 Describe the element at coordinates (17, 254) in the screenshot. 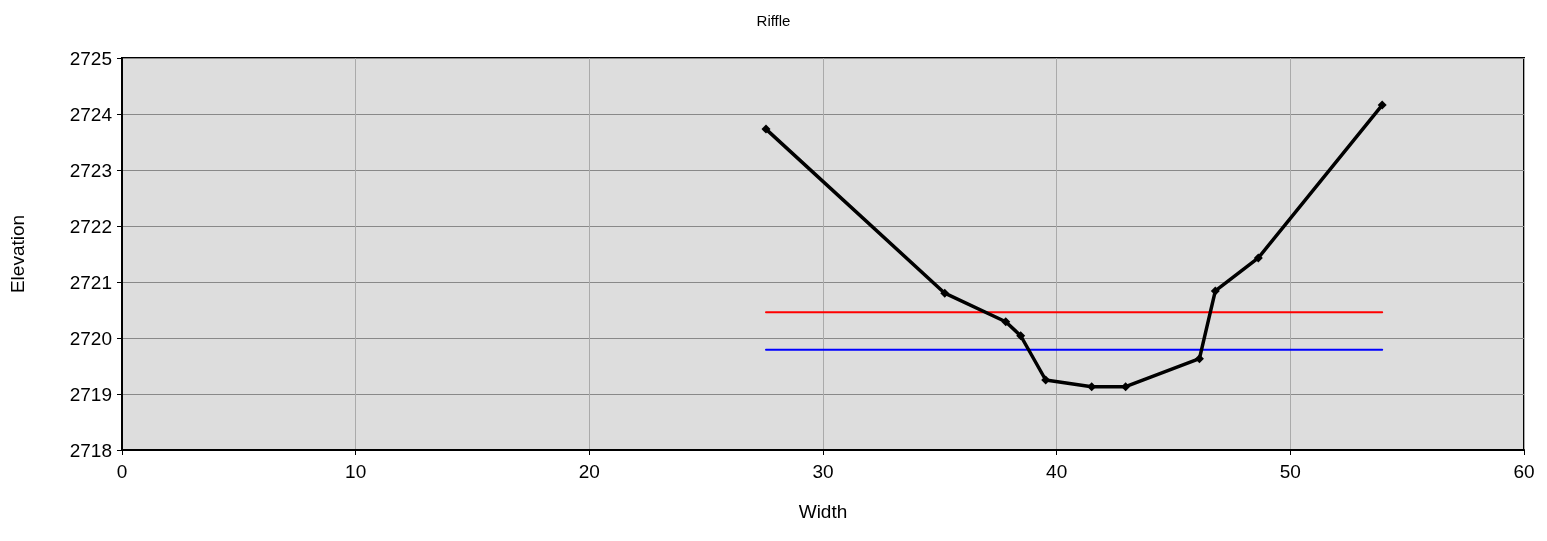

I see `y-axis-title: Elevation` at that location.